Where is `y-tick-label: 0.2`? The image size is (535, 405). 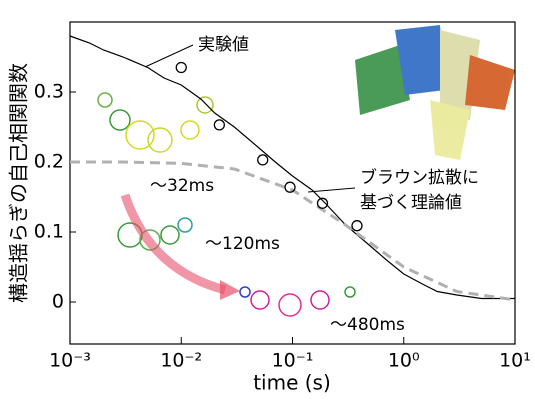 y-tick-label: 0.2 is located at coordinates (49, 162).